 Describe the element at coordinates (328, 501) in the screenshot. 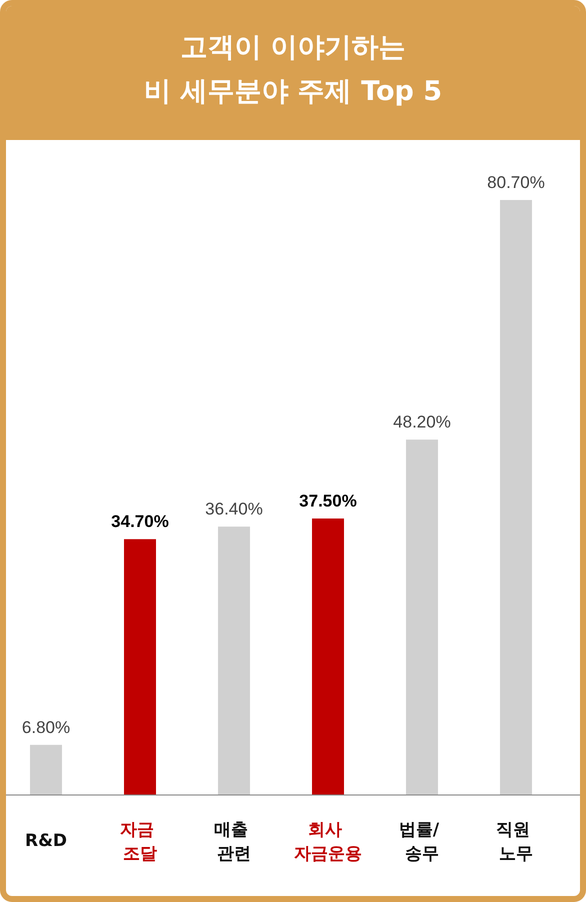

I see `data-label: 37.50%` at that location.